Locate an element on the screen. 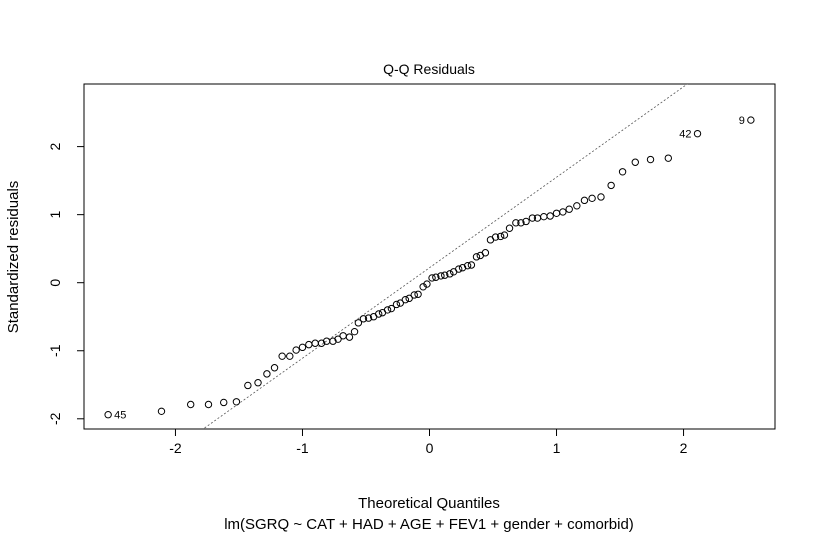  point-label: 45 is located at coordinates (120, 416).